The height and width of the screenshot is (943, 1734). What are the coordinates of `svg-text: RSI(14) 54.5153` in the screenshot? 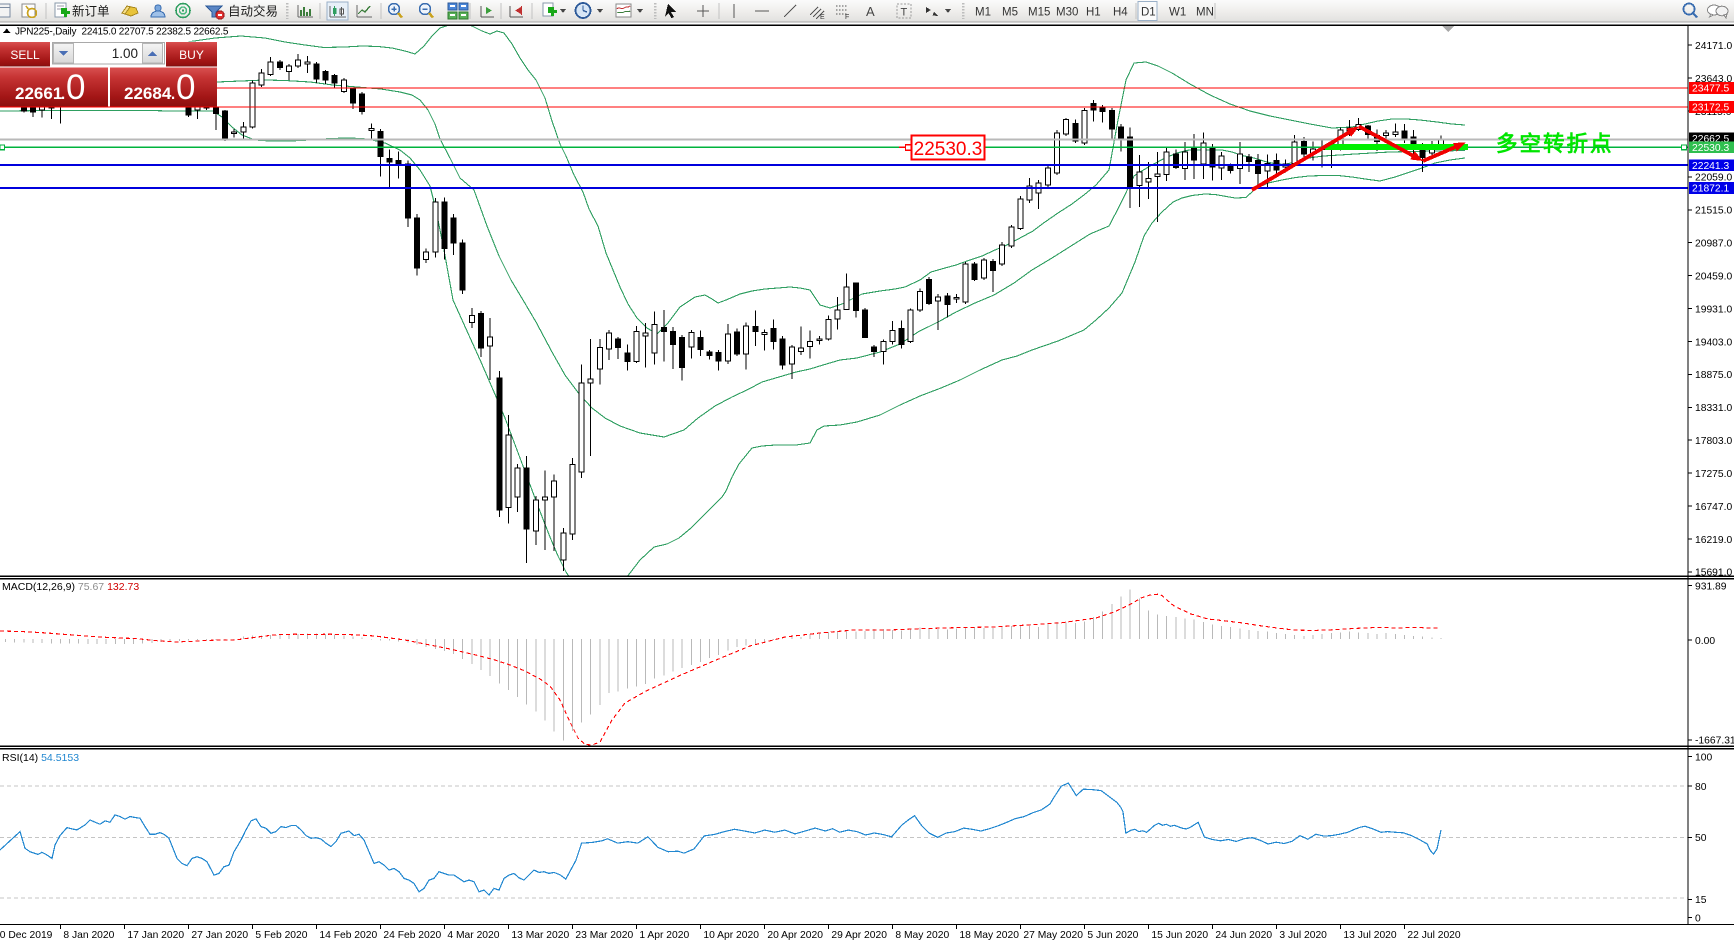 It's located at (40, 758).